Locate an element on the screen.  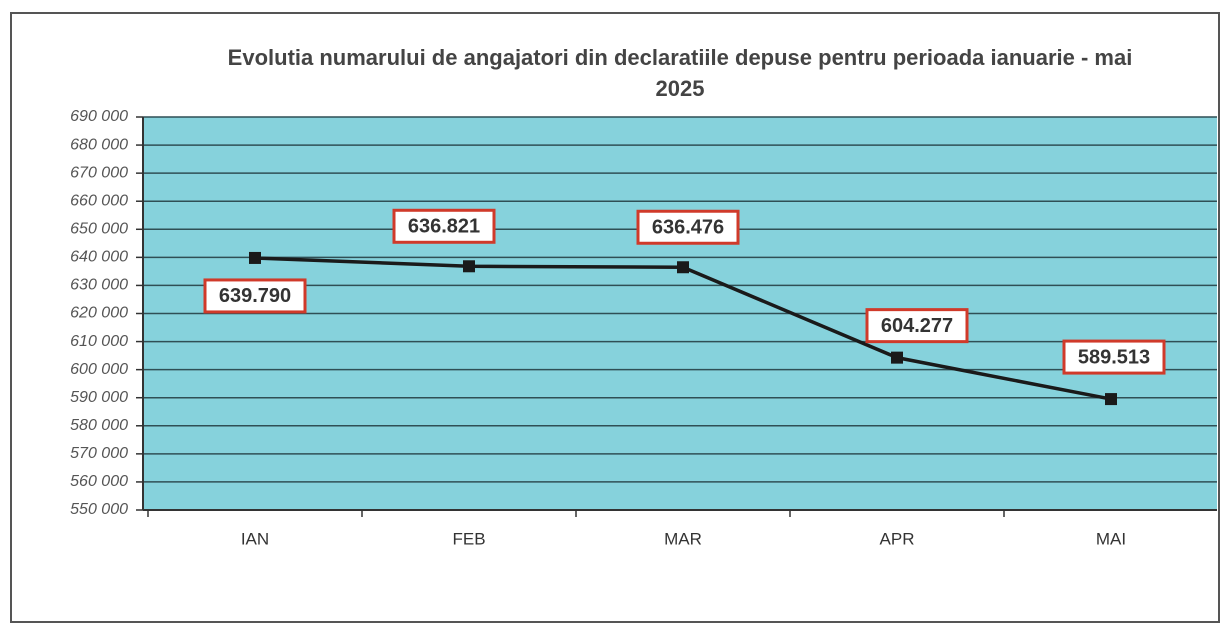
value-label: 636.821 is located at coordinates (444, 227).